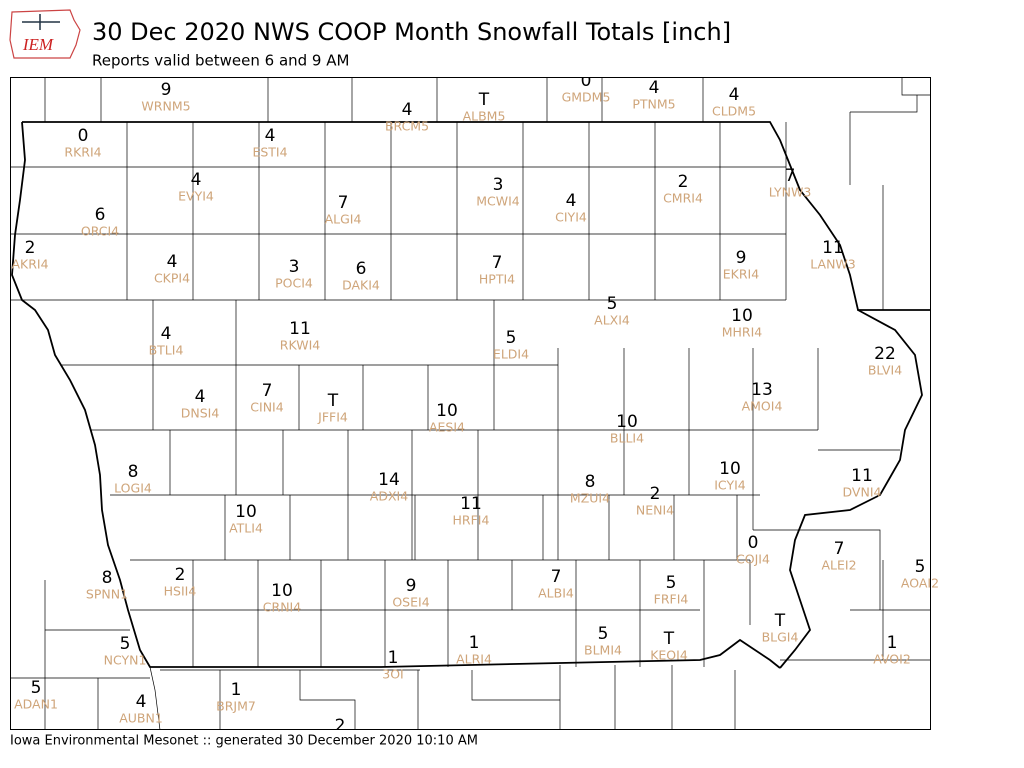 The height and width of the screenshot is (768, 1024). I want to click on station-id: ALEI2, so click(838, 565).